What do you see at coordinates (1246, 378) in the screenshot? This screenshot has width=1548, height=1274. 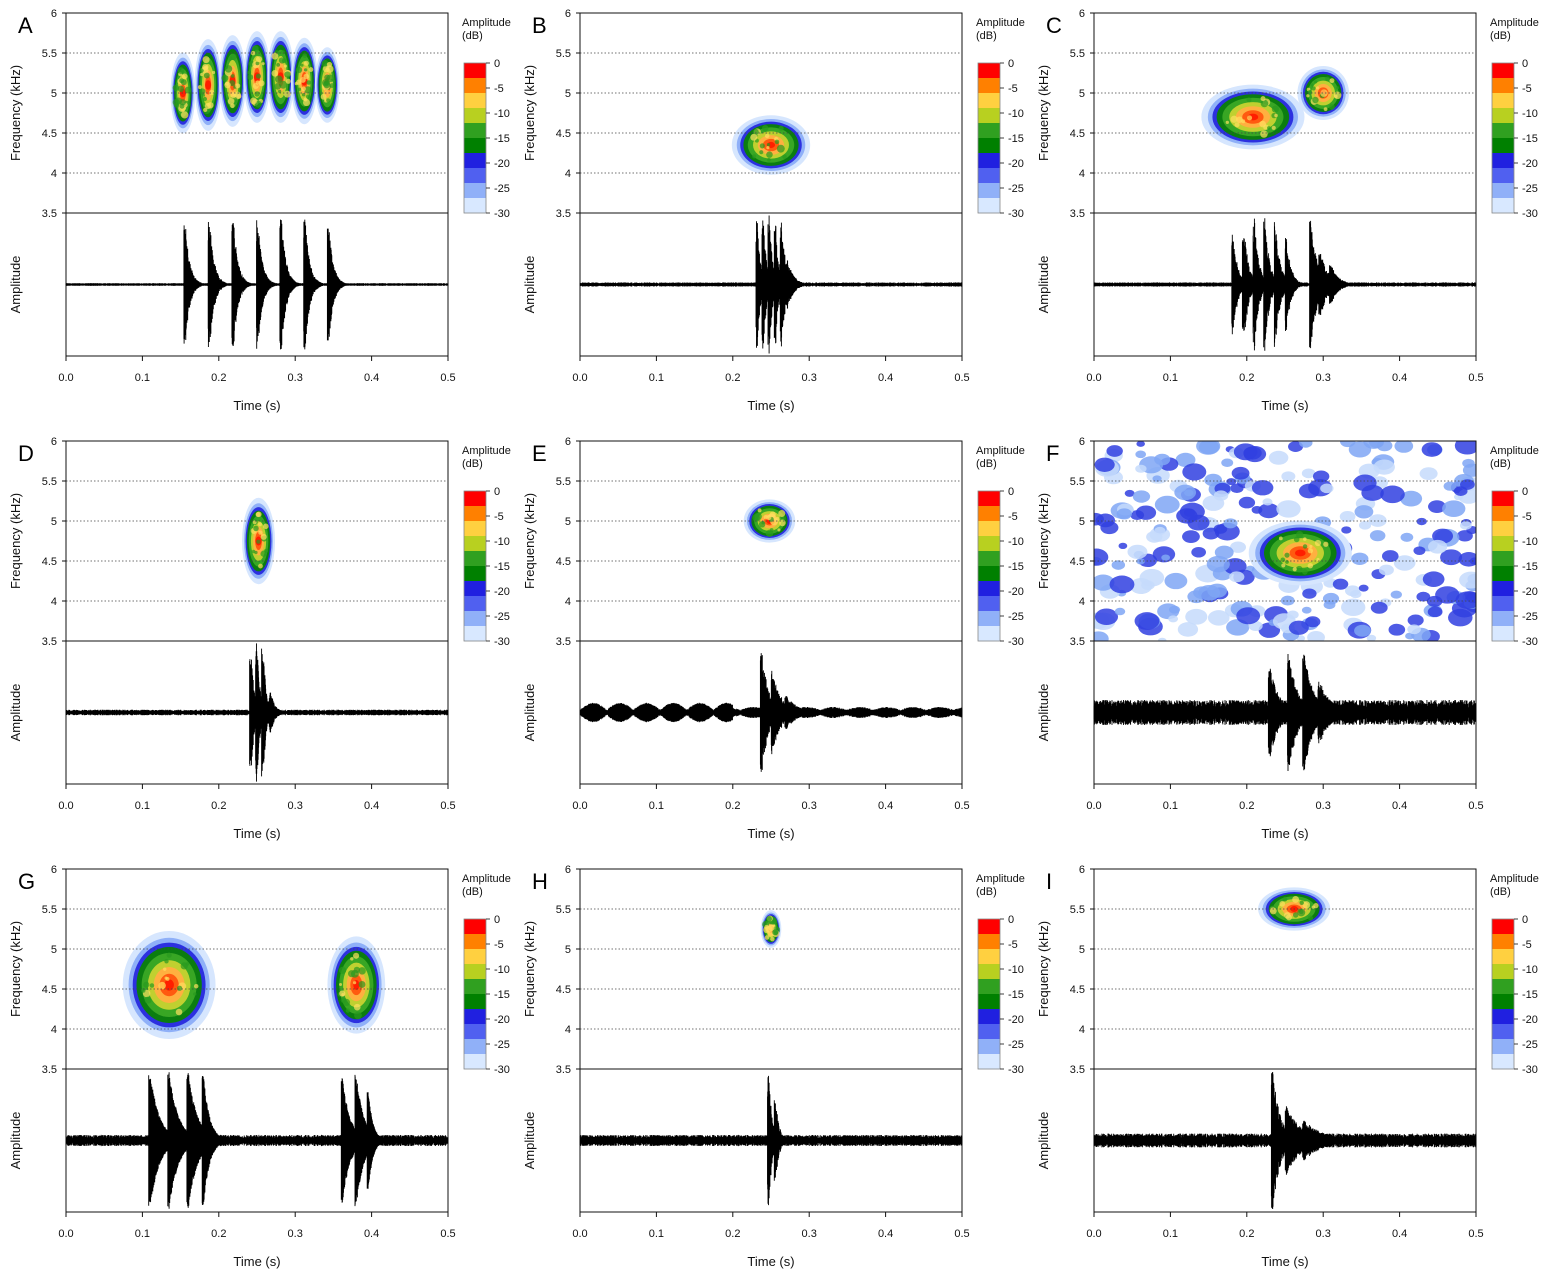 I see `x-tick-label: 0.2` at bounding box center [1246, 378].